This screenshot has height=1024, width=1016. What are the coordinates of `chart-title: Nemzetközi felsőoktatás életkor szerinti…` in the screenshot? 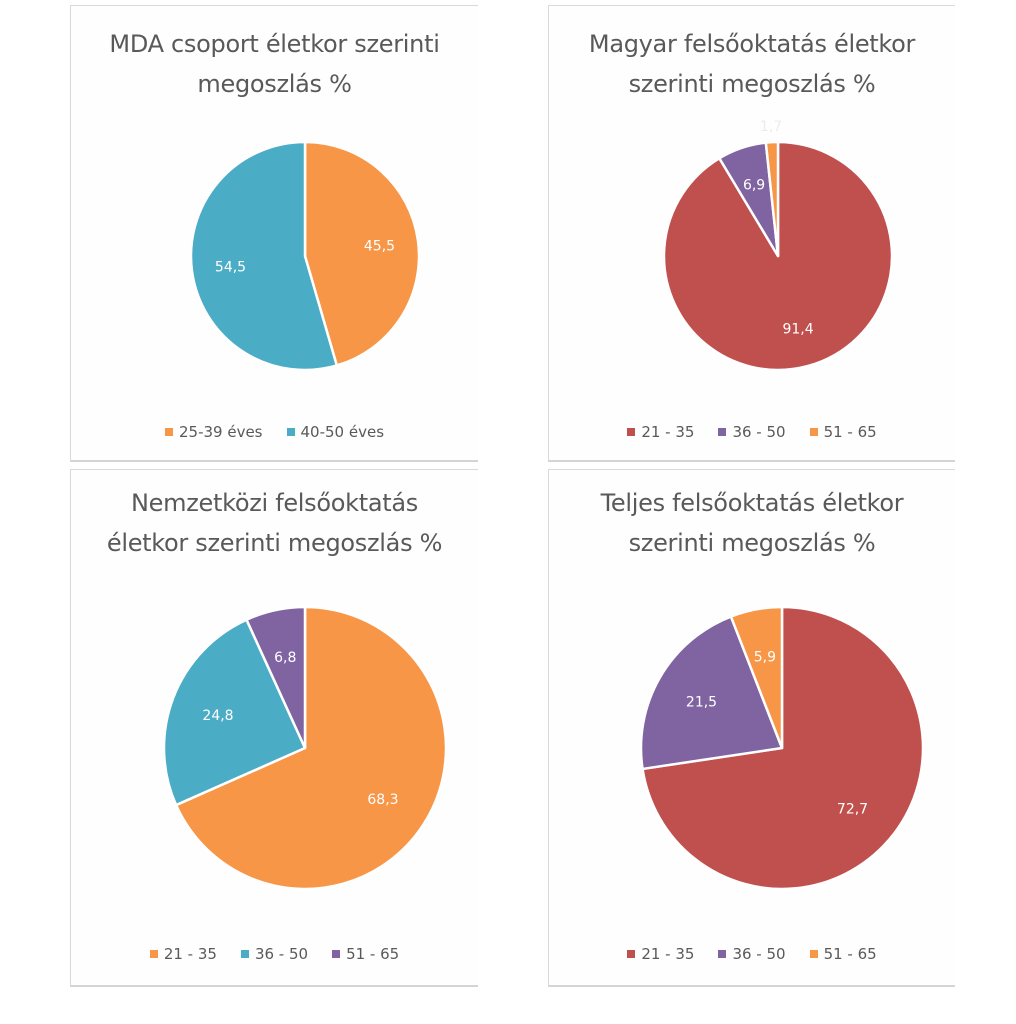 It's located at (274, 523).